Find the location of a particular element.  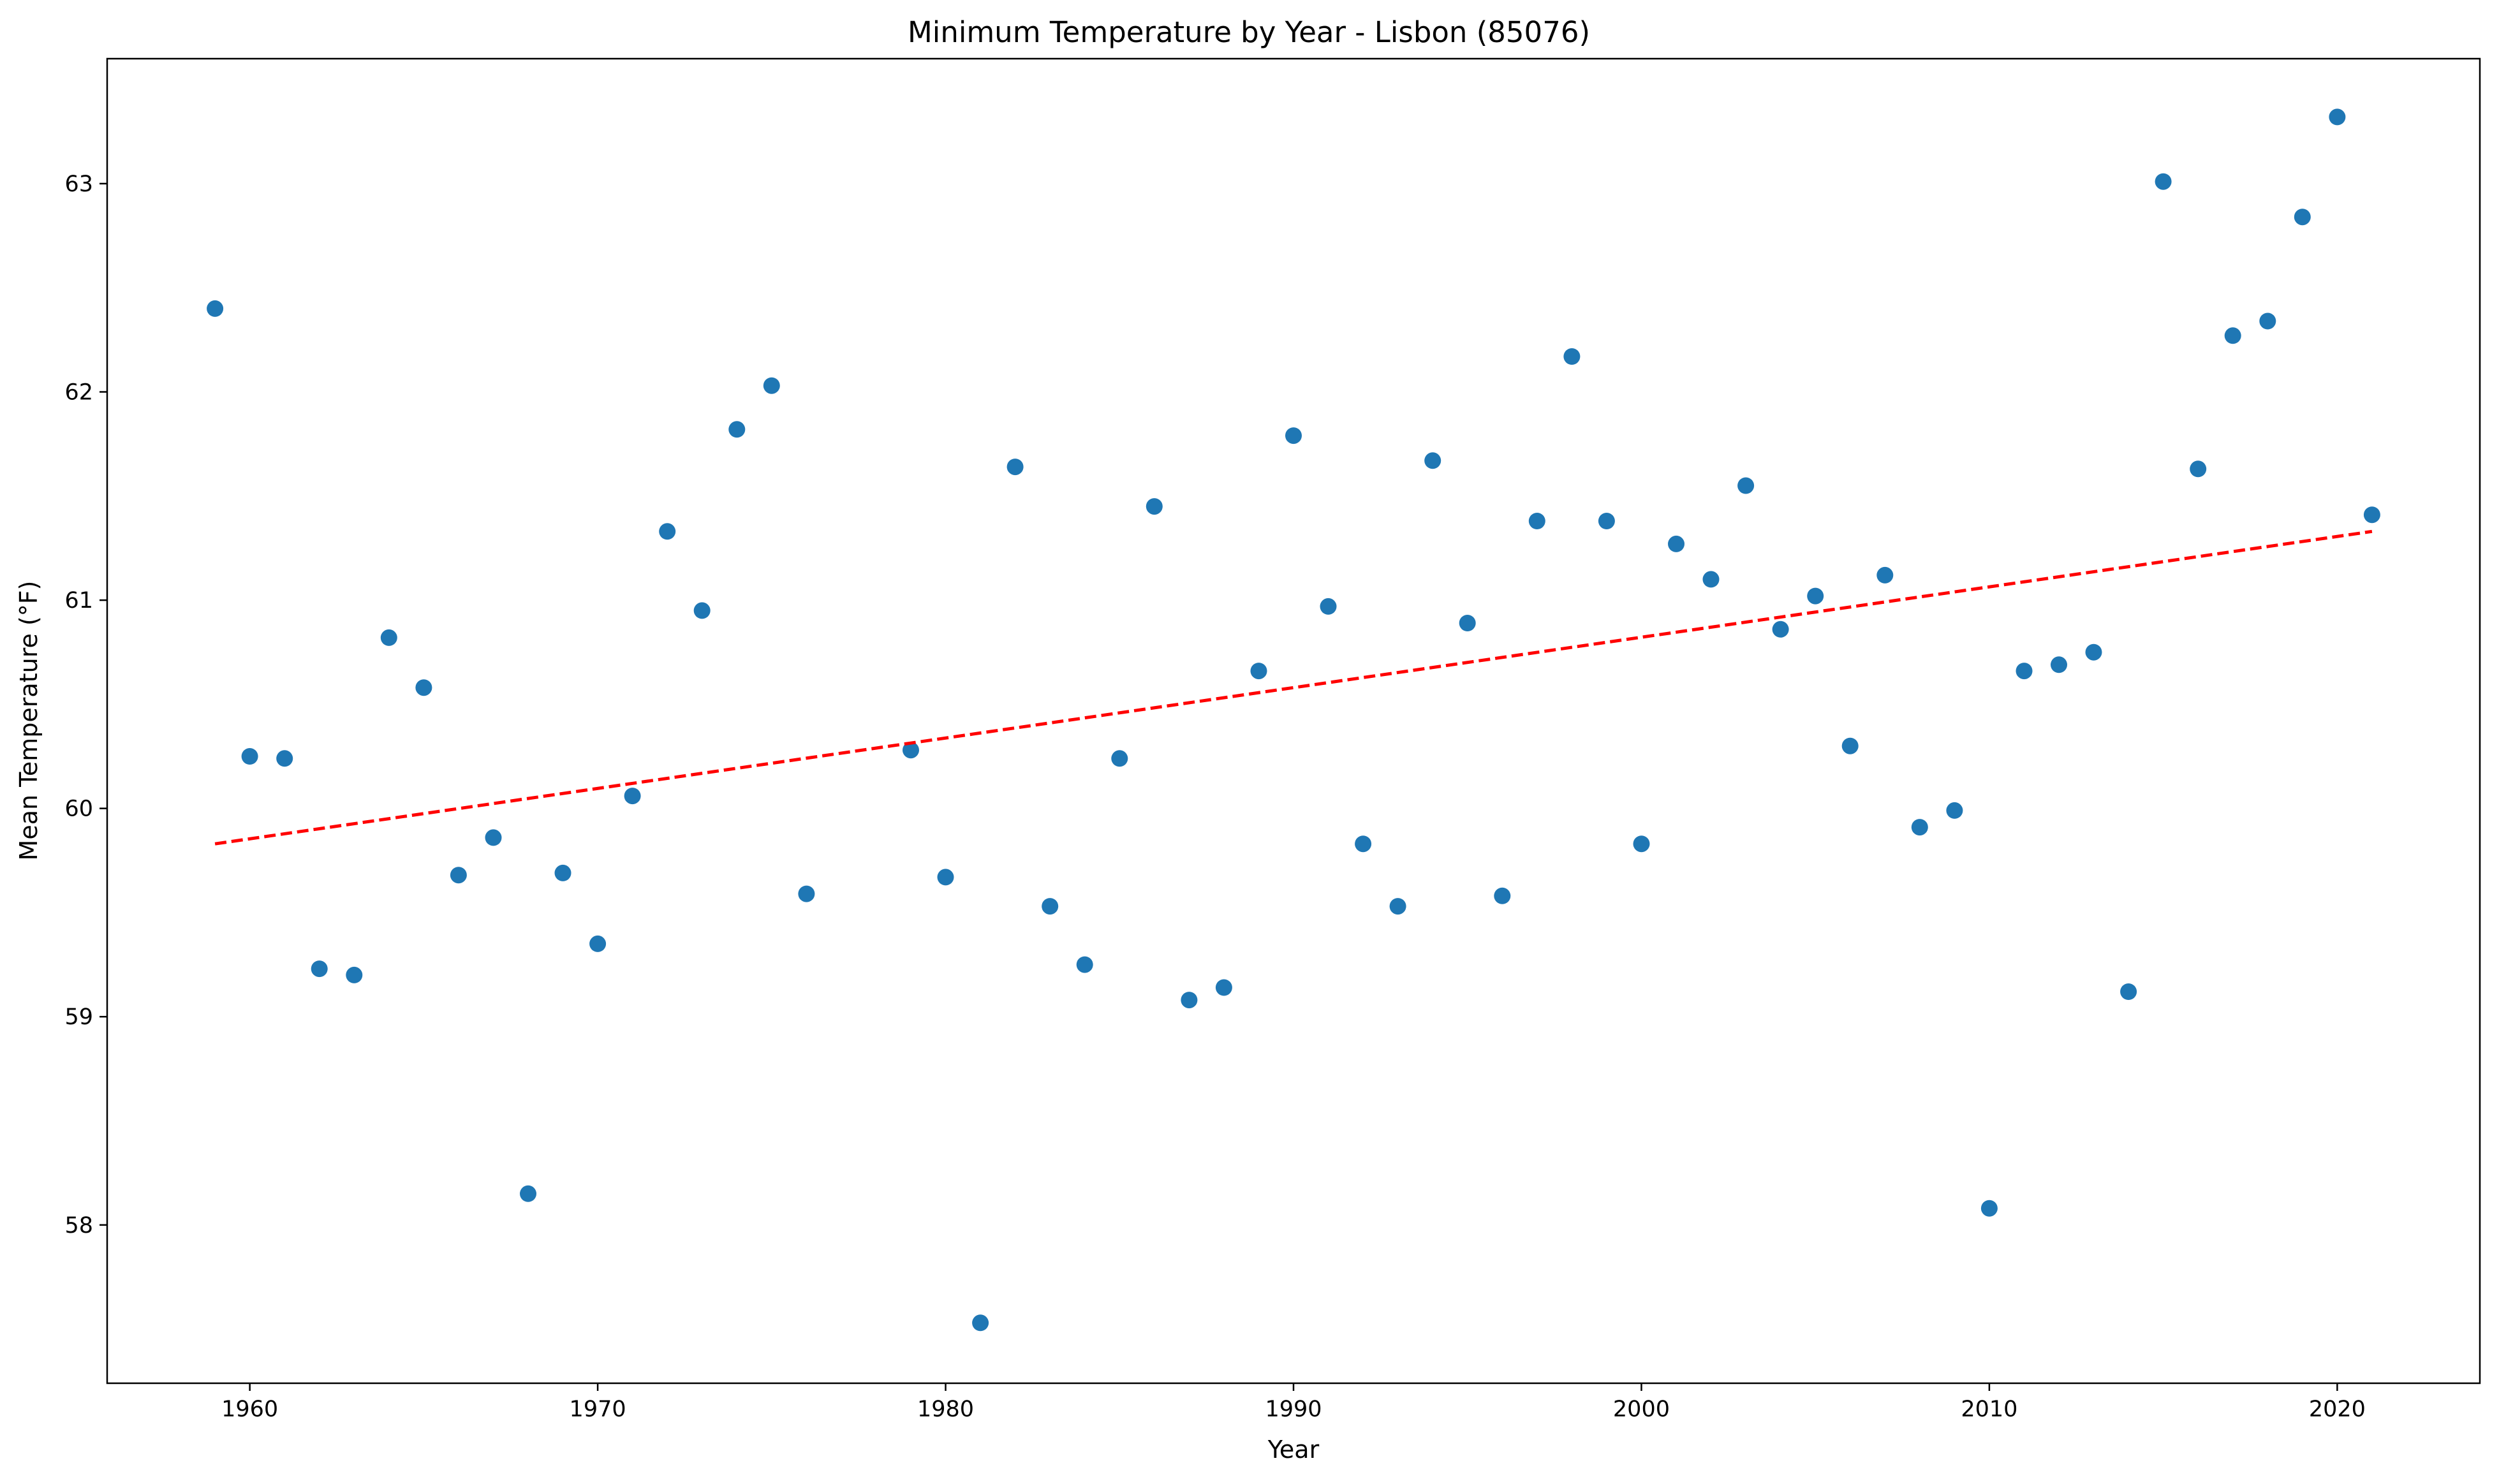

x-axis: 1960 1970 1980 1990 2000 2010 2020 is located at coordinates (1293, 1402).